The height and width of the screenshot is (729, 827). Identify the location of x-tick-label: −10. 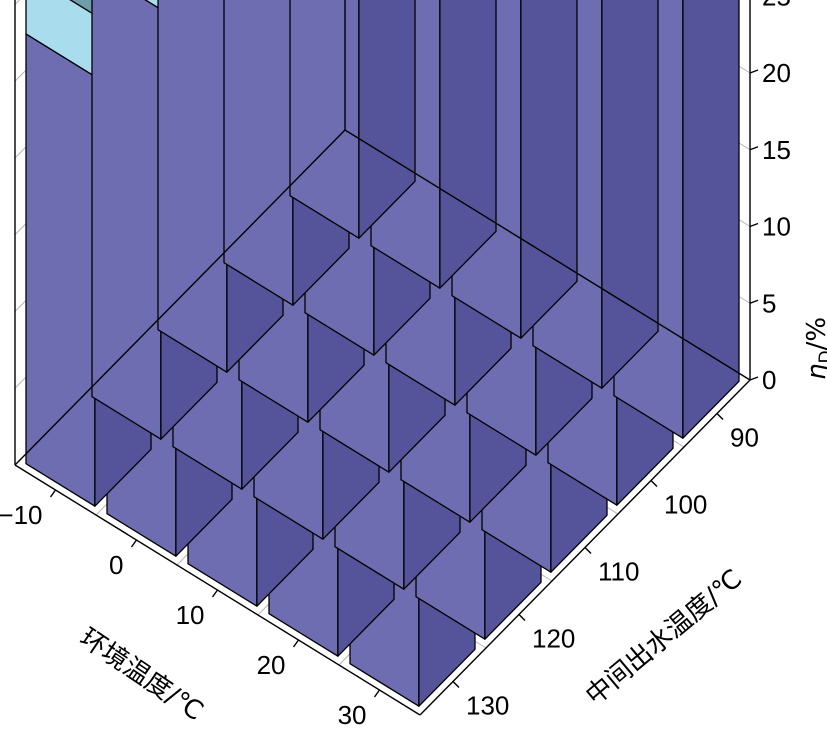
(21, 515).